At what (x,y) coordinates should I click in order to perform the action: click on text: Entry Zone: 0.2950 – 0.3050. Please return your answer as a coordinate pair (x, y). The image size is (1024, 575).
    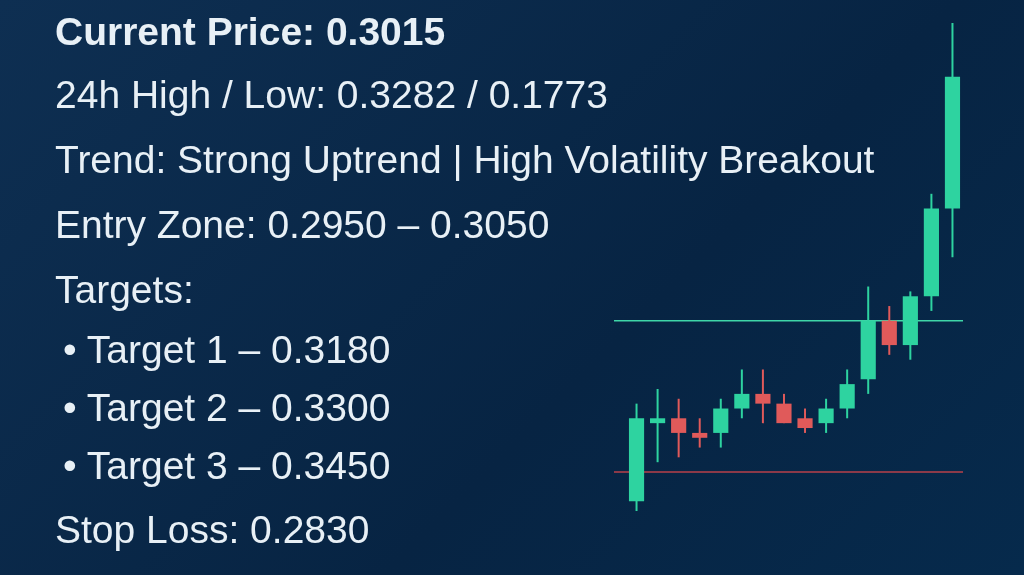
    Looking at the image, I should click on (302, 225).